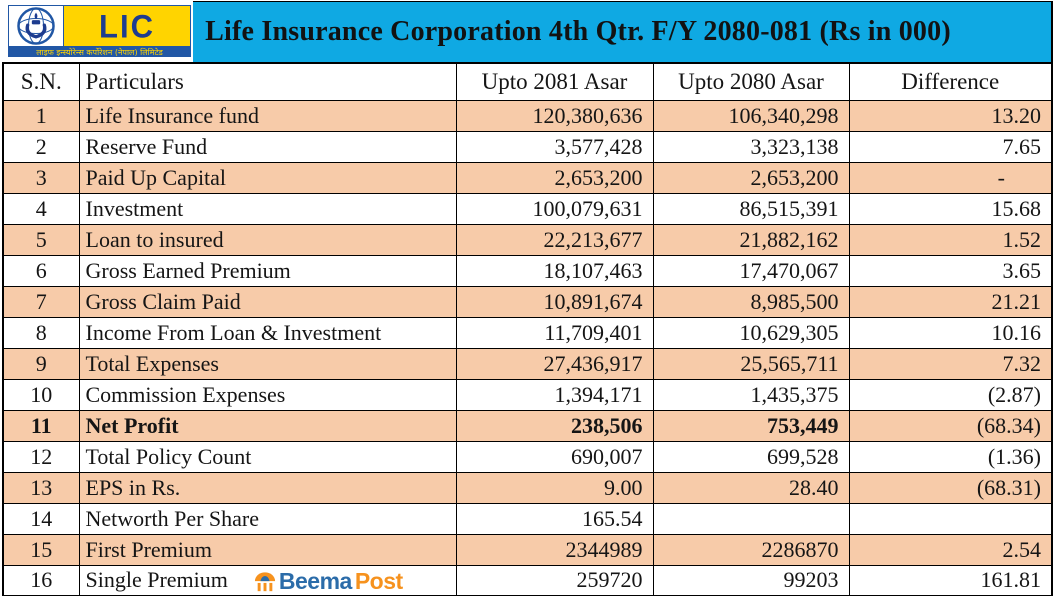  I want to click on table-row: 2 Reserve Fund 3,577,428 3,323,138 7.65, so click(527, 146).